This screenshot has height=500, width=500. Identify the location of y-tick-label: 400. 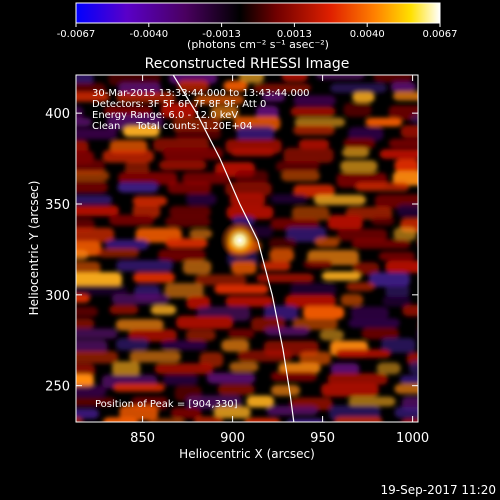
(57, 114).